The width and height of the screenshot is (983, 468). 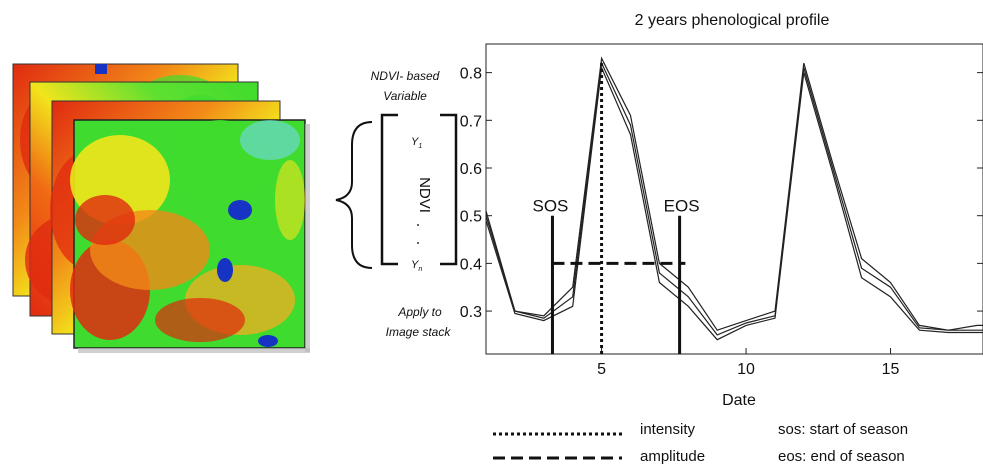 I want to click on vector-left-bracket, so click(x=389, y=189).